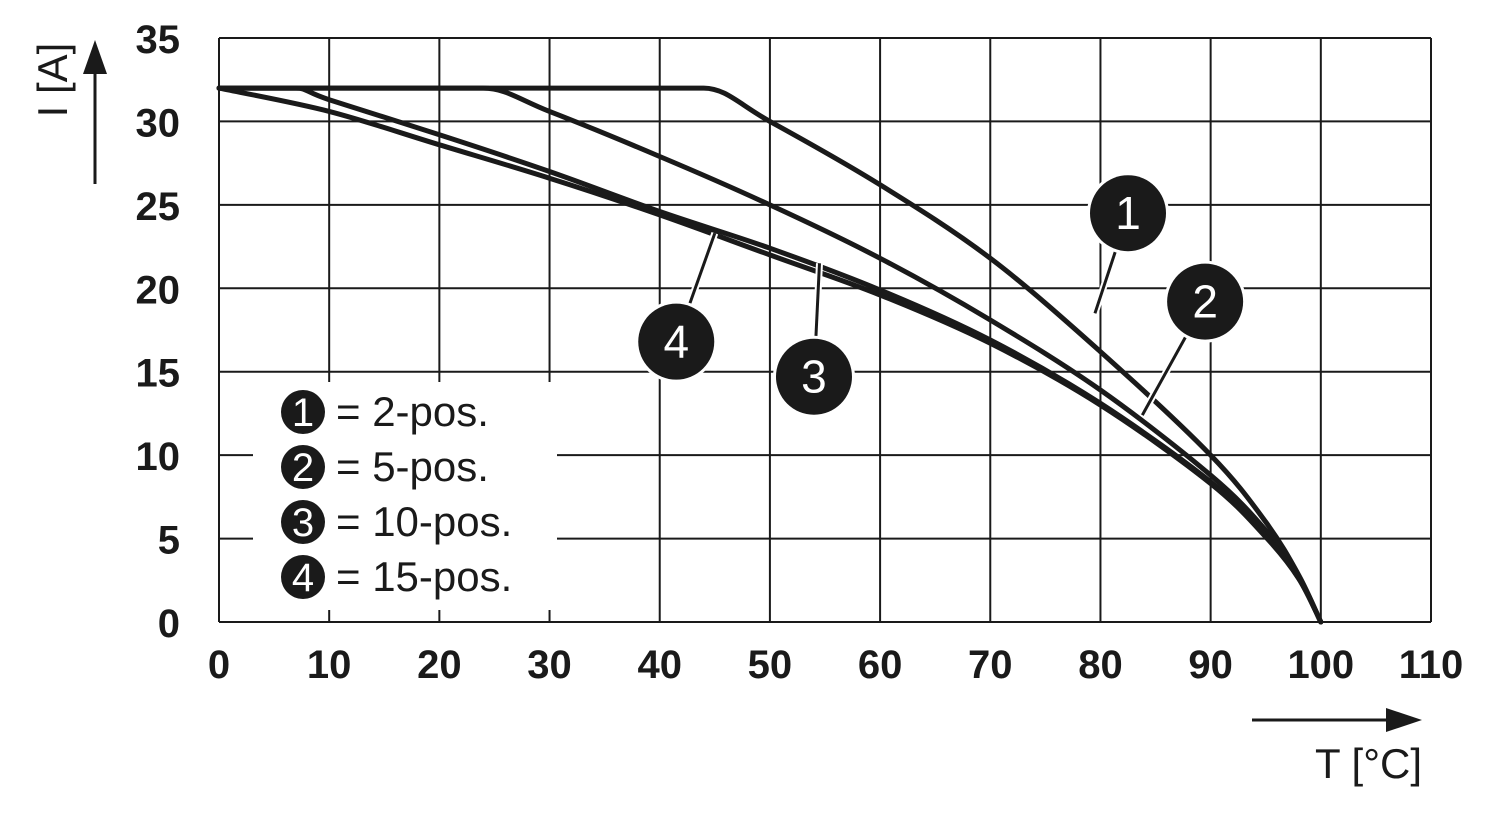 The width and height of the screenshot is (1500, 820). I want to click on y-tick-label: 35, so click(158, 40).